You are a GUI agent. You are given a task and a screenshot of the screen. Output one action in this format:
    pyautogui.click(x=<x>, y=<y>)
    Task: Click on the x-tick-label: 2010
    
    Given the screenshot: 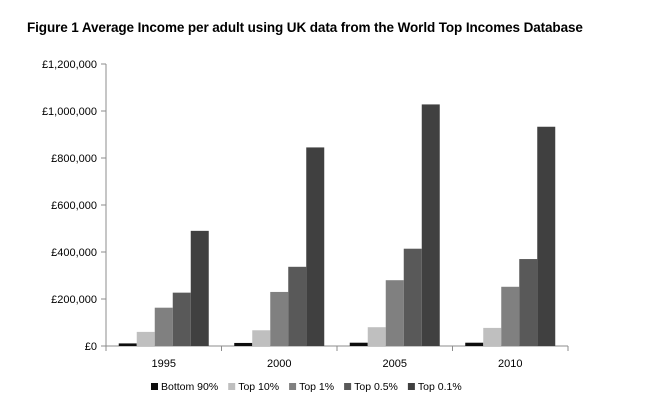 What is the action you would take?
    pyautogui.click(x=510, y=364)
    